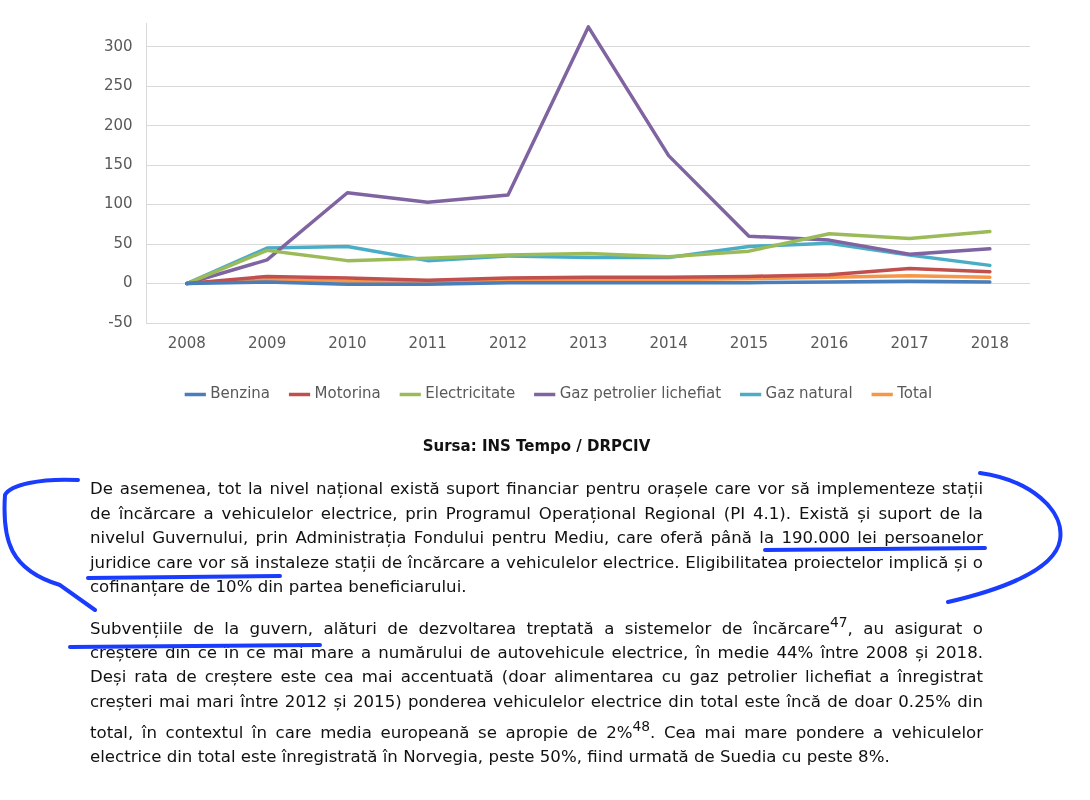 Image resolution: width=1090 pixels, height=800 pixels. I want to click on text: Sursa: INS Tempo / DRPCIV, so click(536, 446).